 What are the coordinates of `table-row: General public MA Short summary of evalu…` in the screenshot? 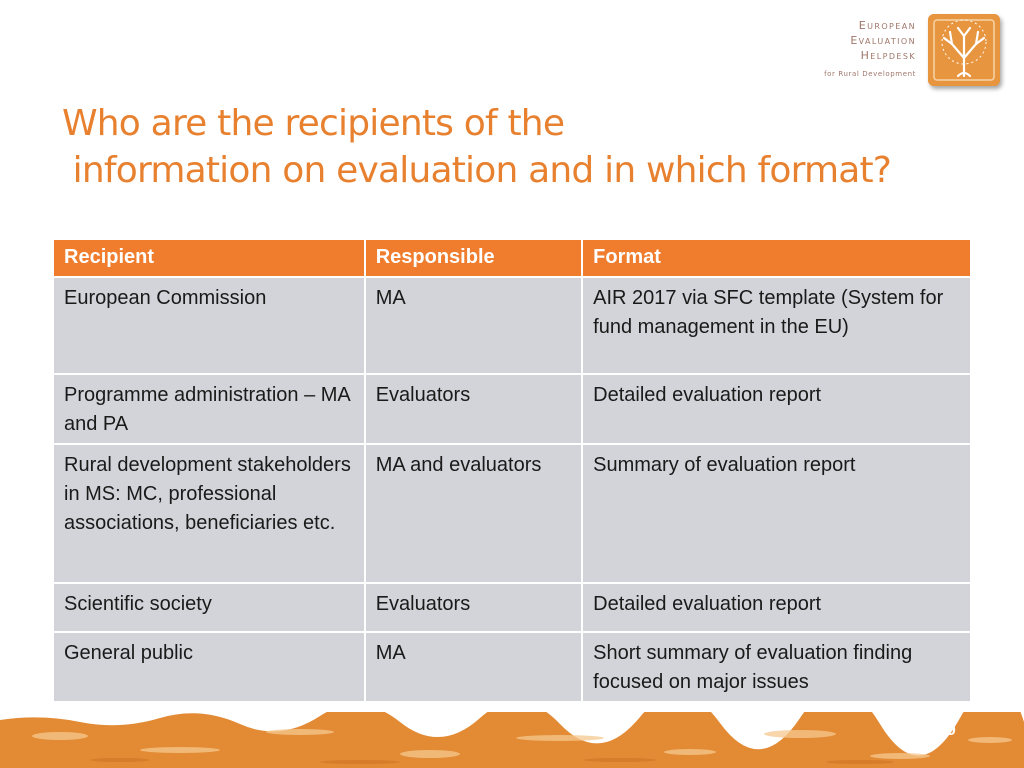 It's located at (512, 667).